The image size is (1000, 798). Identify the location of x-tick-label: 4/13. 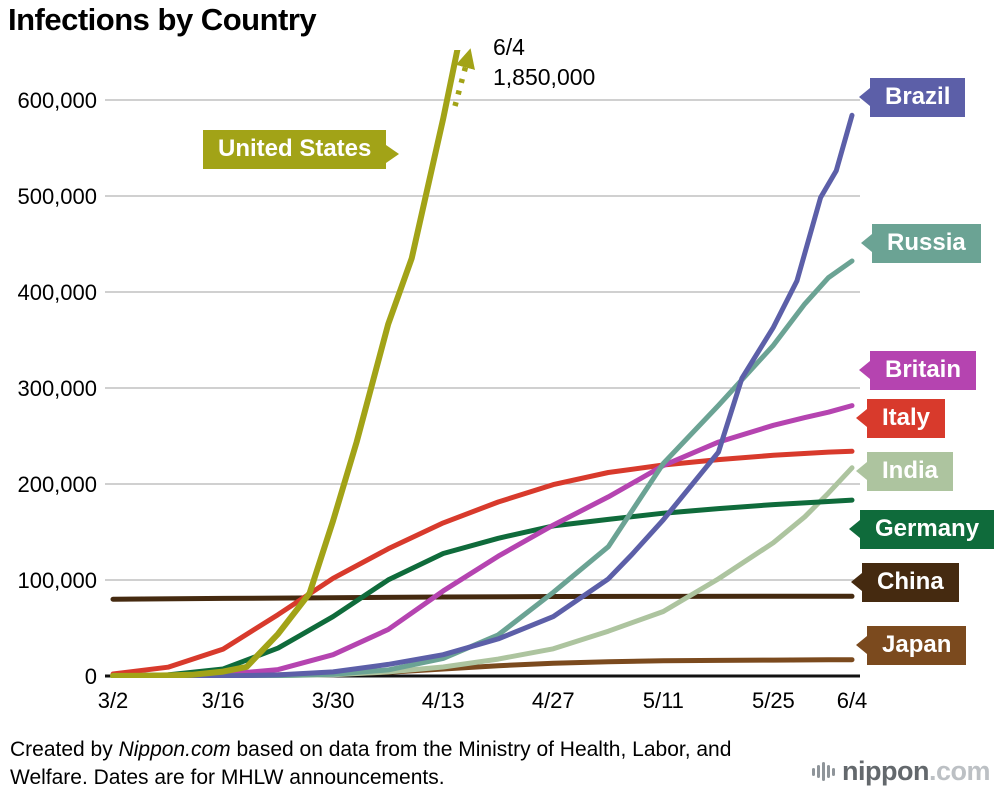
(443, 700).